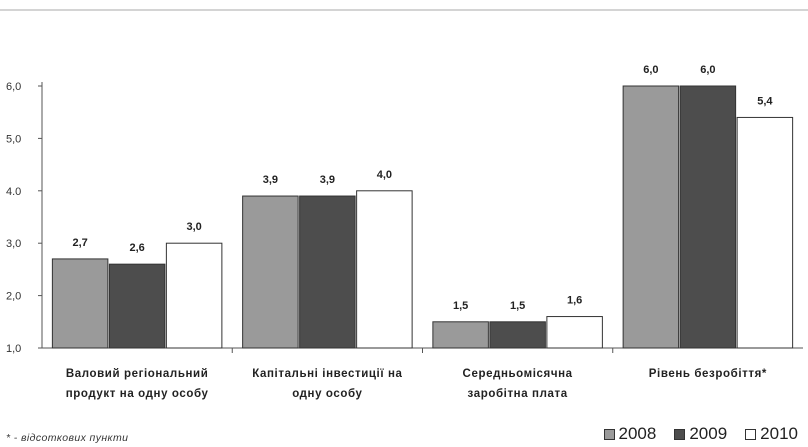 The height and width of the screenshot is (447, 808). Describe the element at coordinates (79, 243) in the screenshot. I see `data-label: 2,7` at that location.